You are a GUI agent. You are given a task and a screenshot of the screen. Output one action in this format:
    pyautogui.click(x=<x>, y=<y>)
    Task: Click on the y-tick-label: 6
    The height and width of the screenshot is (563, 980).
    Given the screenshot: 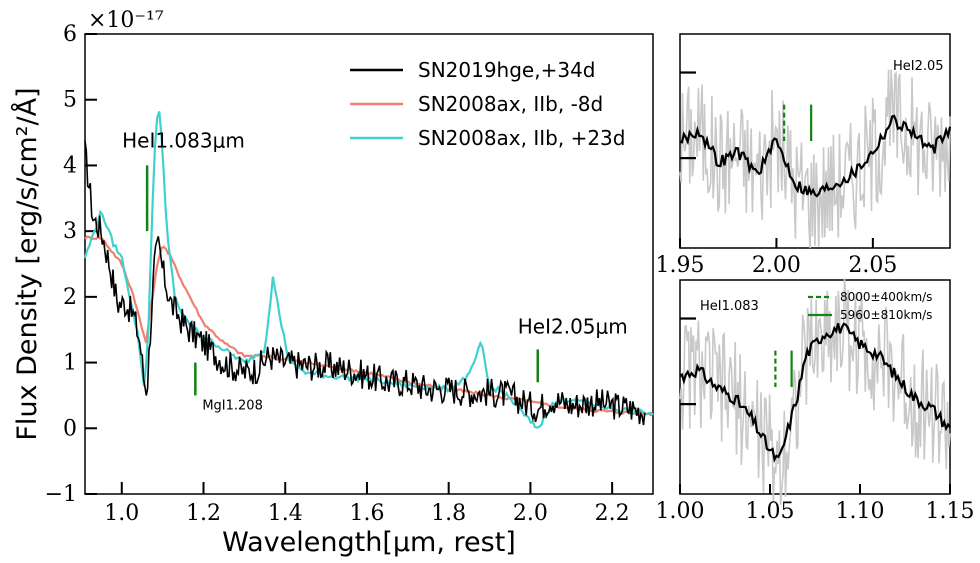 What is the action you would take?
    pyautogui.click(x=70, y=34)
    